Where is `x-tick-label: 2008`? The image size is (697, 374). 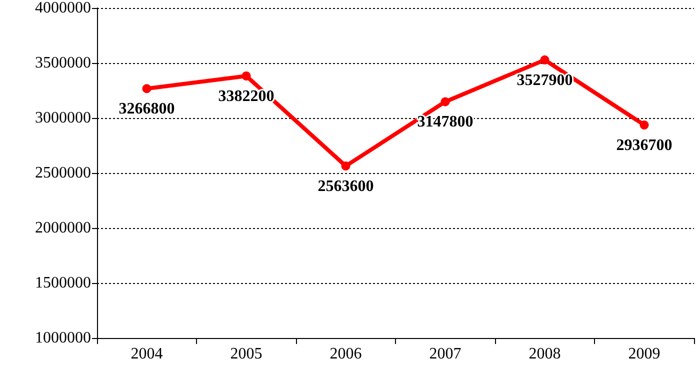 x-tick-label: 2008 is located at coordinates (544, 354).